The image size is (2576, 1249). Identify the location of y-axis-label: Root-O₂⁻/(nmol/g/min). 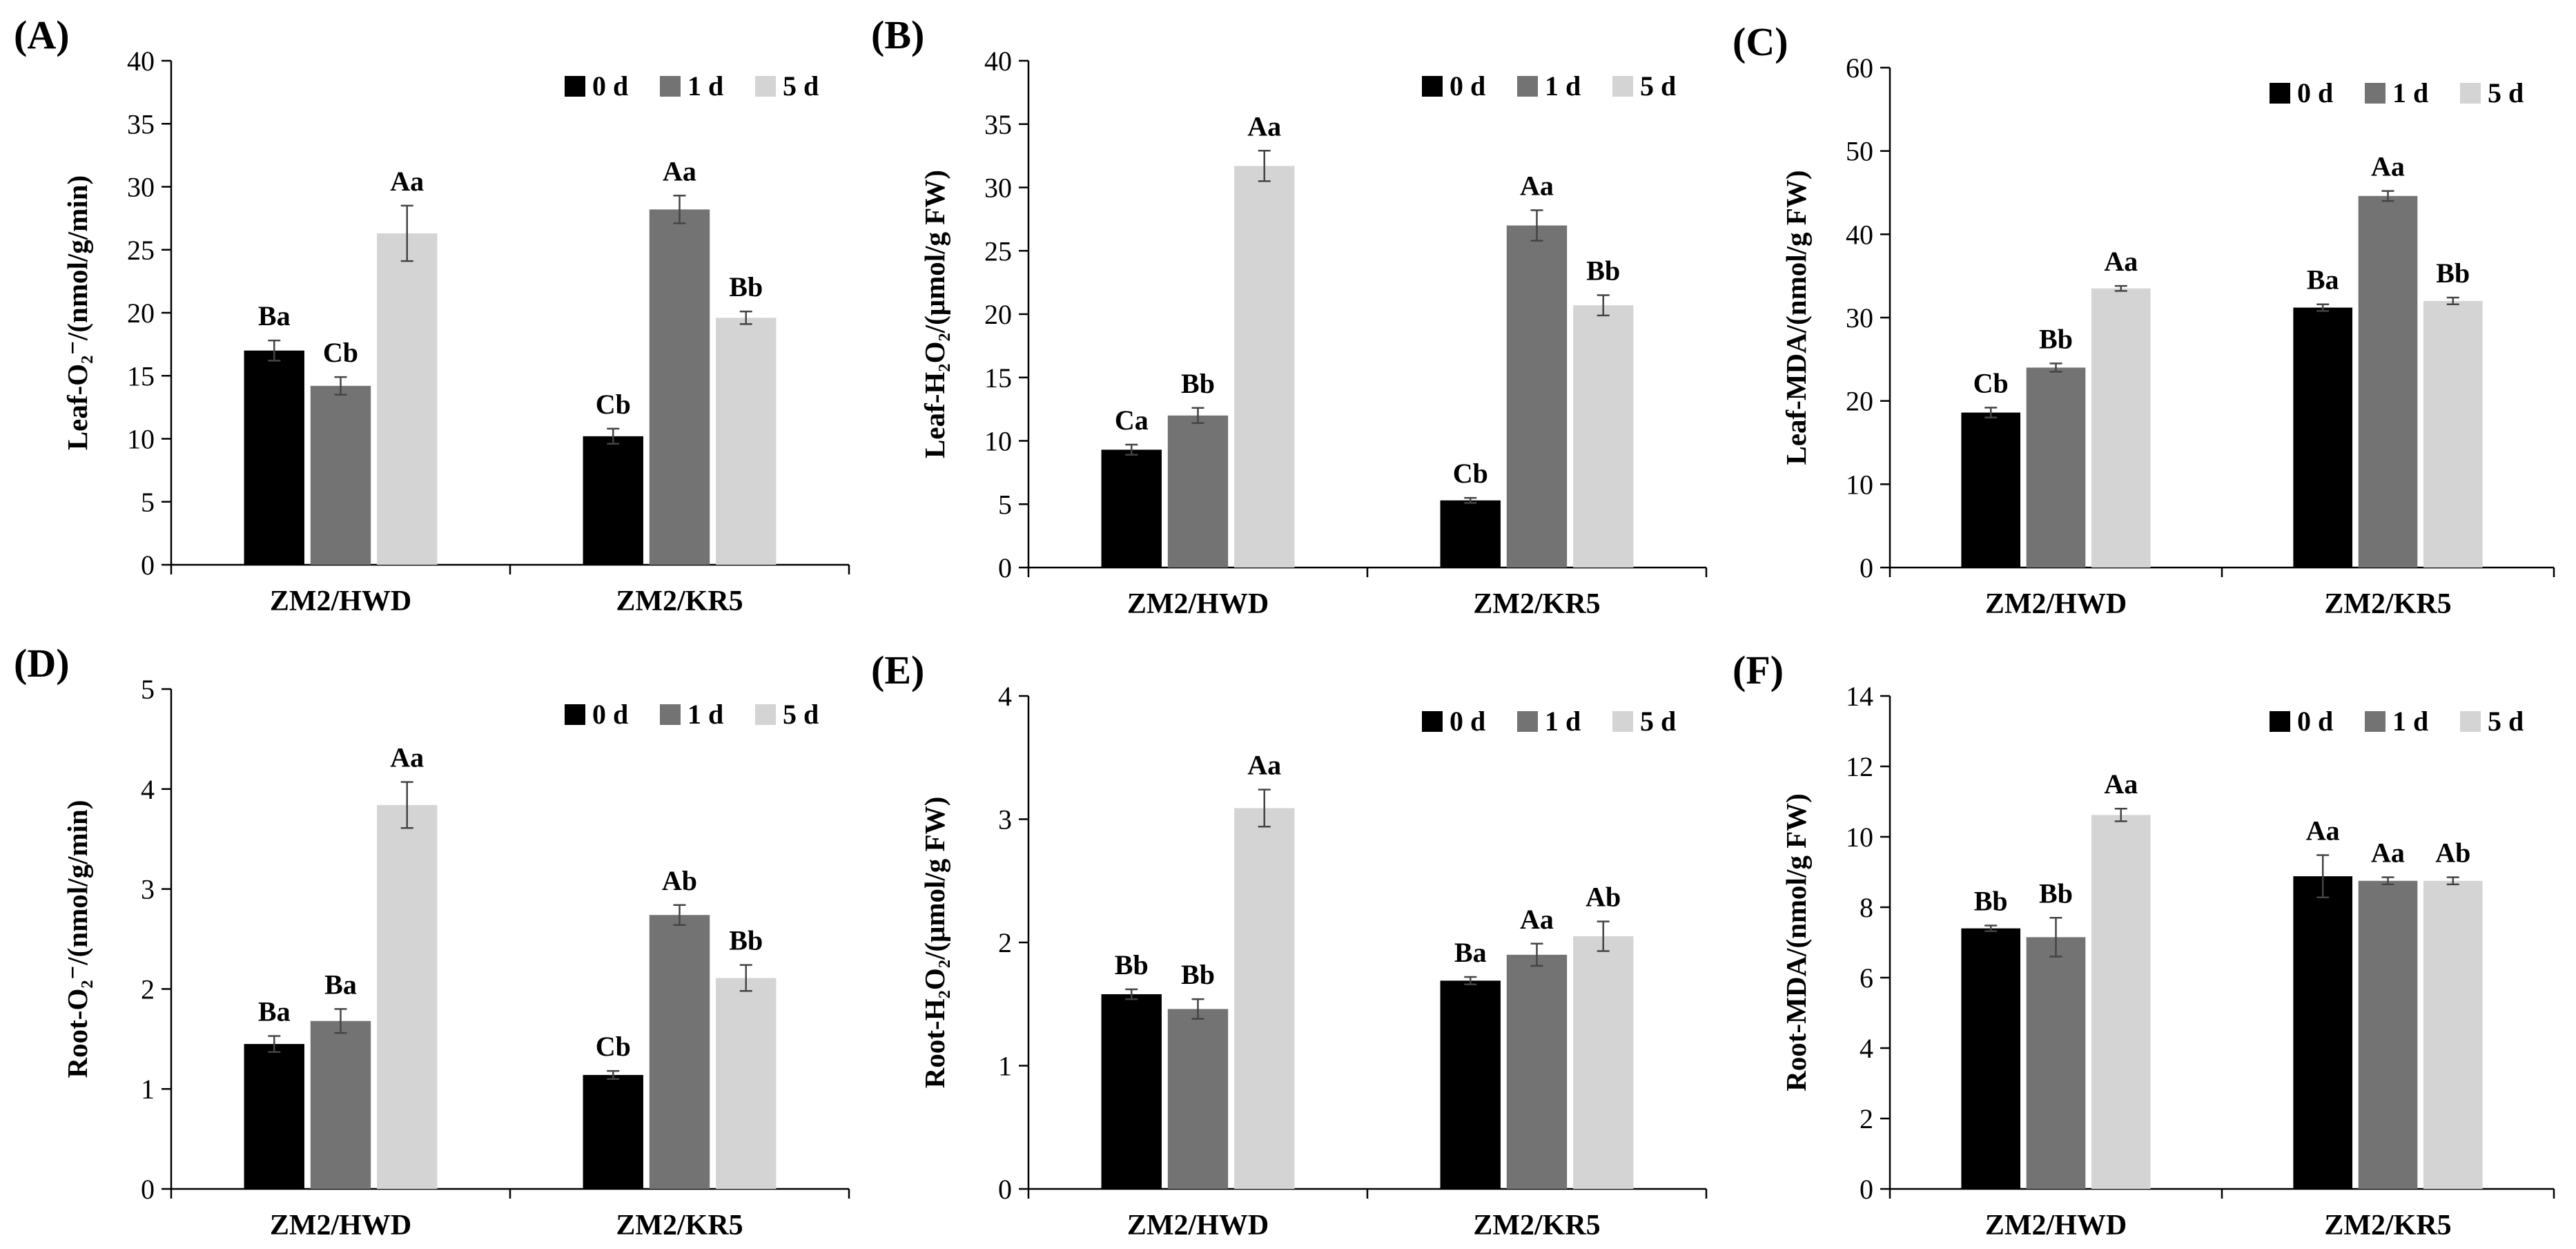
(77, 939).